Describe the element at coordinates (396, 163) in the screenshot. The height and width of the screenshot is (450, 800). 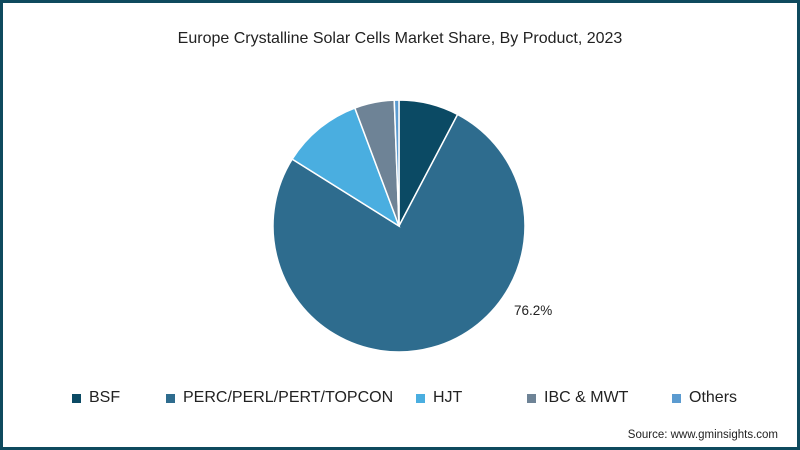
I see `pie-slice-others` at that location.